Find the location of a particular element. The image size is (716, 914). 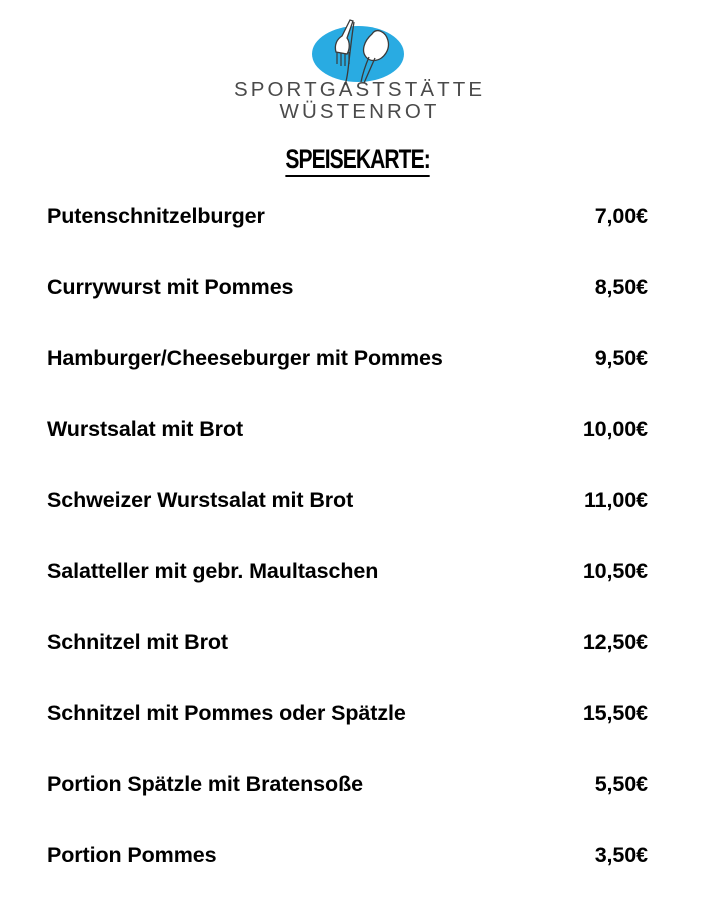

menu-item-price: 11,00€ is located at coordinates (616, 500).